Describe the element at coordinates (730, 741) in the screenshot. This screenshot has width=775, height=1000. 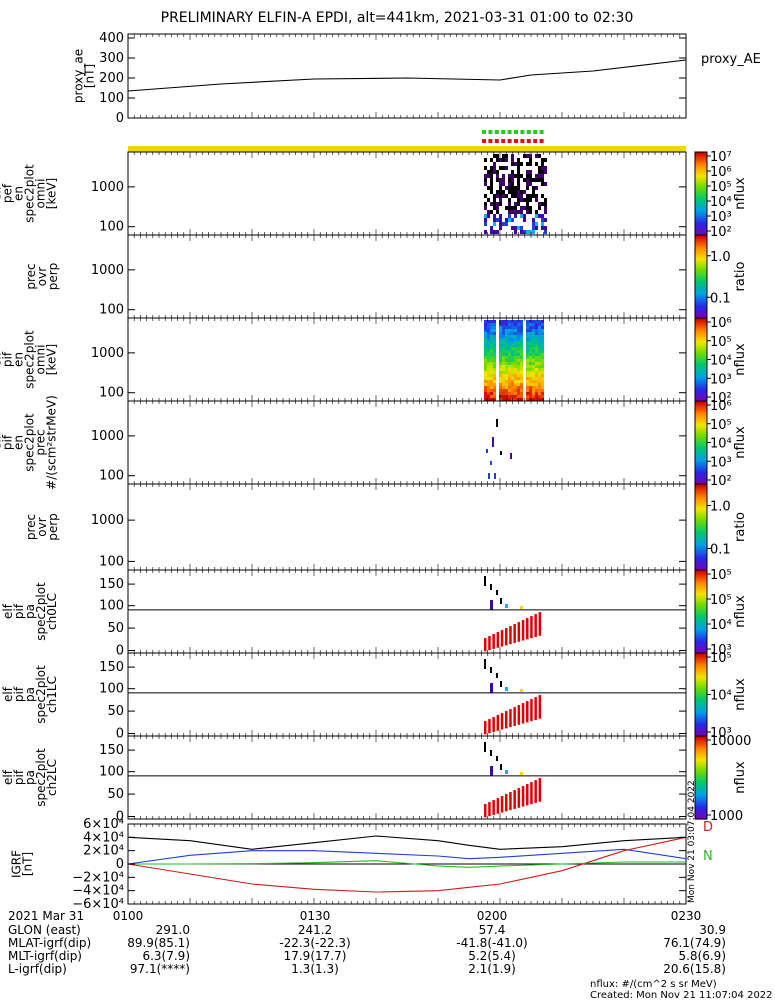
I see `colorbar-tick-label: 10000` at that location.